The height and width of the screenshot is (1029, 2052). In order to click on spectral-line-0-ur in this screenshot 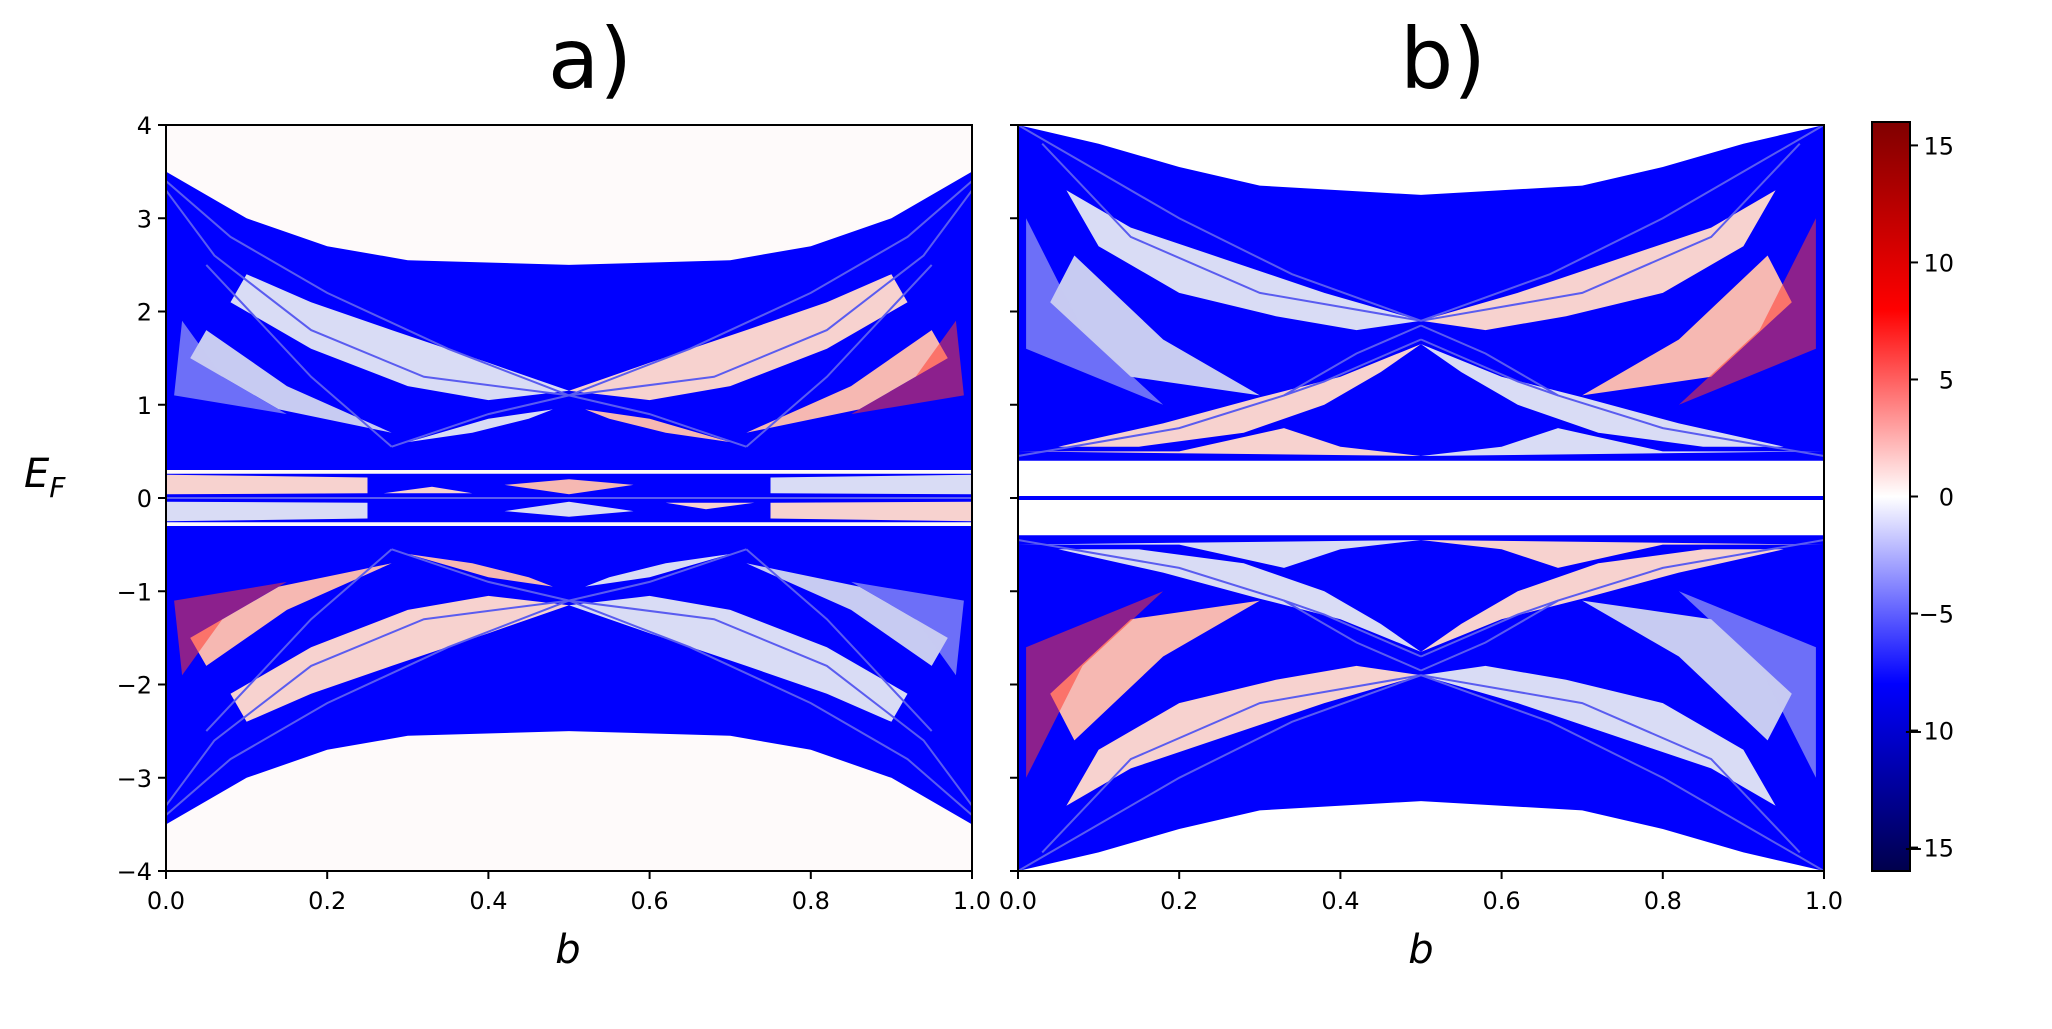, I will do `click(770, 288)`.